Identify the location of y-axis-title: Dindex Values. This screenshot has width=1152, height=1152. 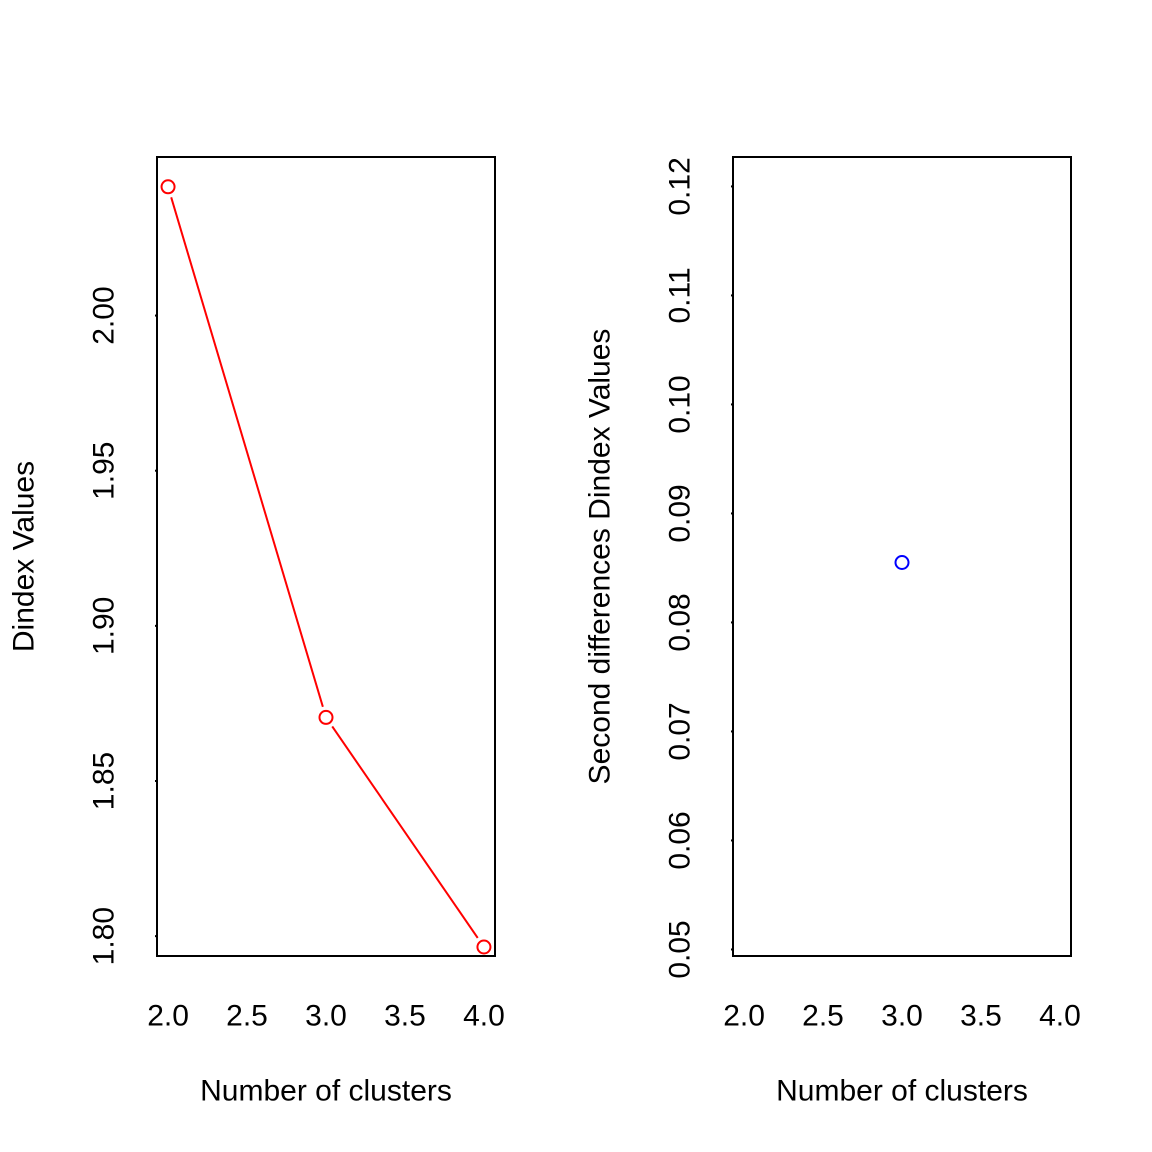
(24, 556).